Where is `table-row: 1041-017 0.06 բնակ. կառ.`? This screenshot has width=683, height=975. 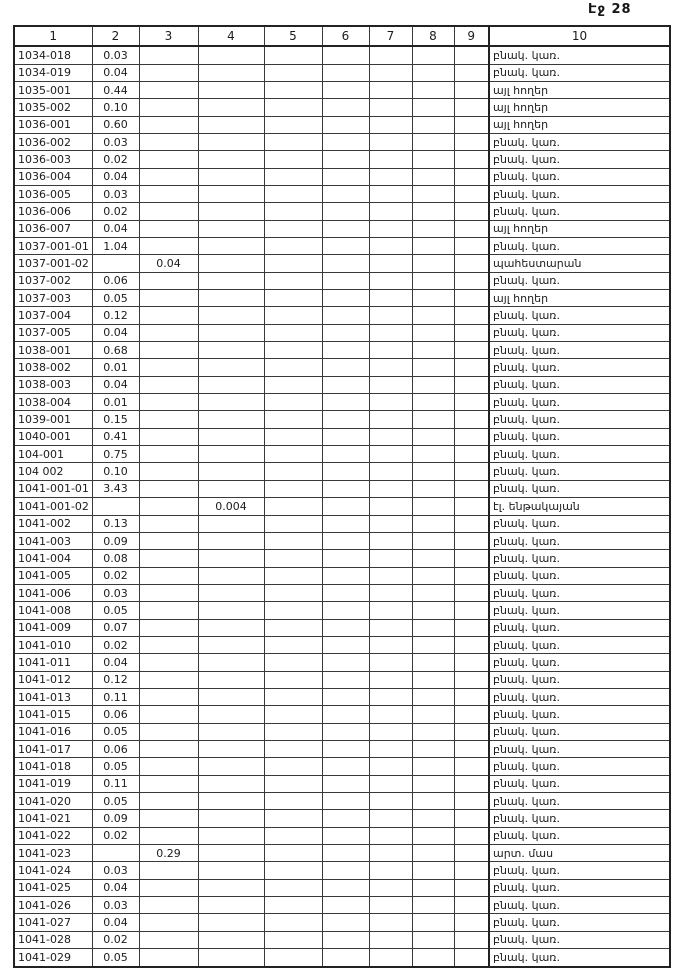
table-row: 1041-017 0.06 բնակ. կառ. is located at coordinates (342, 749).